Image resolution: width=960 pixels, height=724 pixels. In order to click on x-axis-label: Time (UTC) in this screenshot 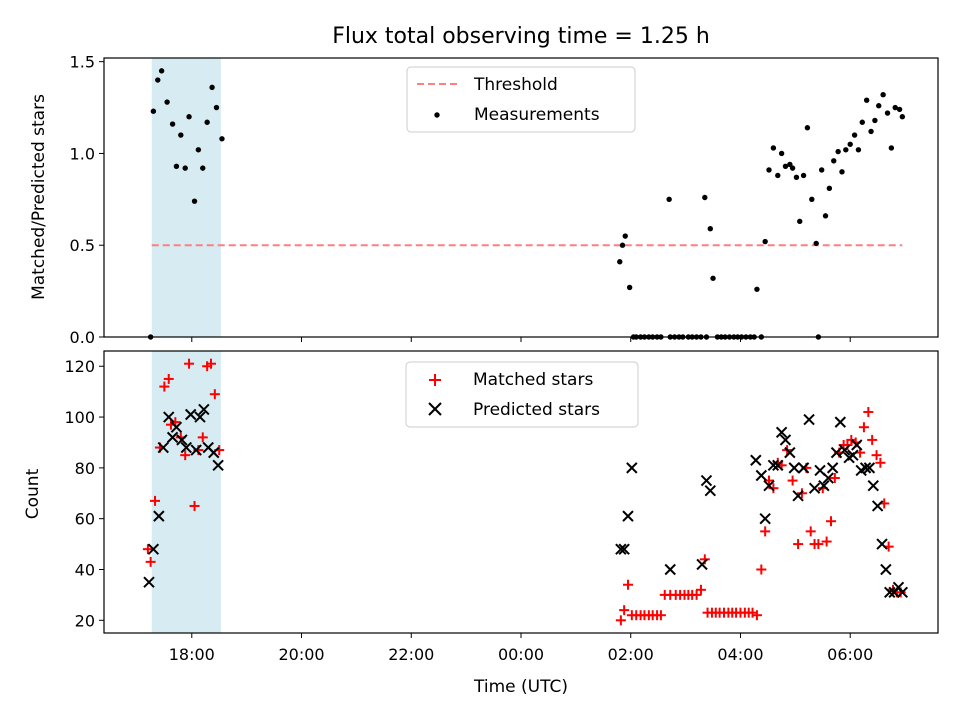, I will do `click(520, 687)`.